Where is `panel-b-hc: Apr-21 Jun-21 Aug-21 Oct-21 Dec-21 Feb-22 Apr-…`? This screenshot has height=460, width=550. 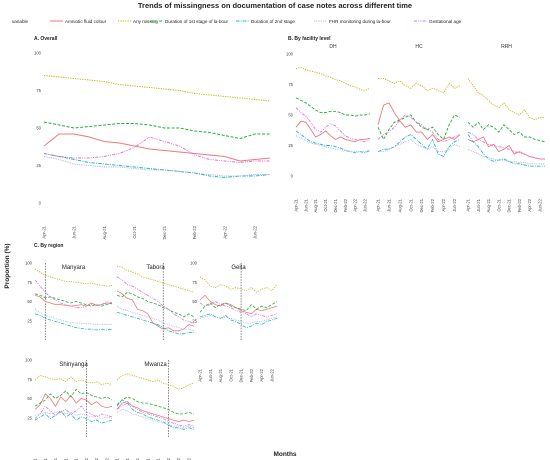
panel-b-hc: Apr-21 Jun-21 Aug-21 Oct-21 Dec-21 Feb-22 Apr-… is located at coordinates (418, 128).